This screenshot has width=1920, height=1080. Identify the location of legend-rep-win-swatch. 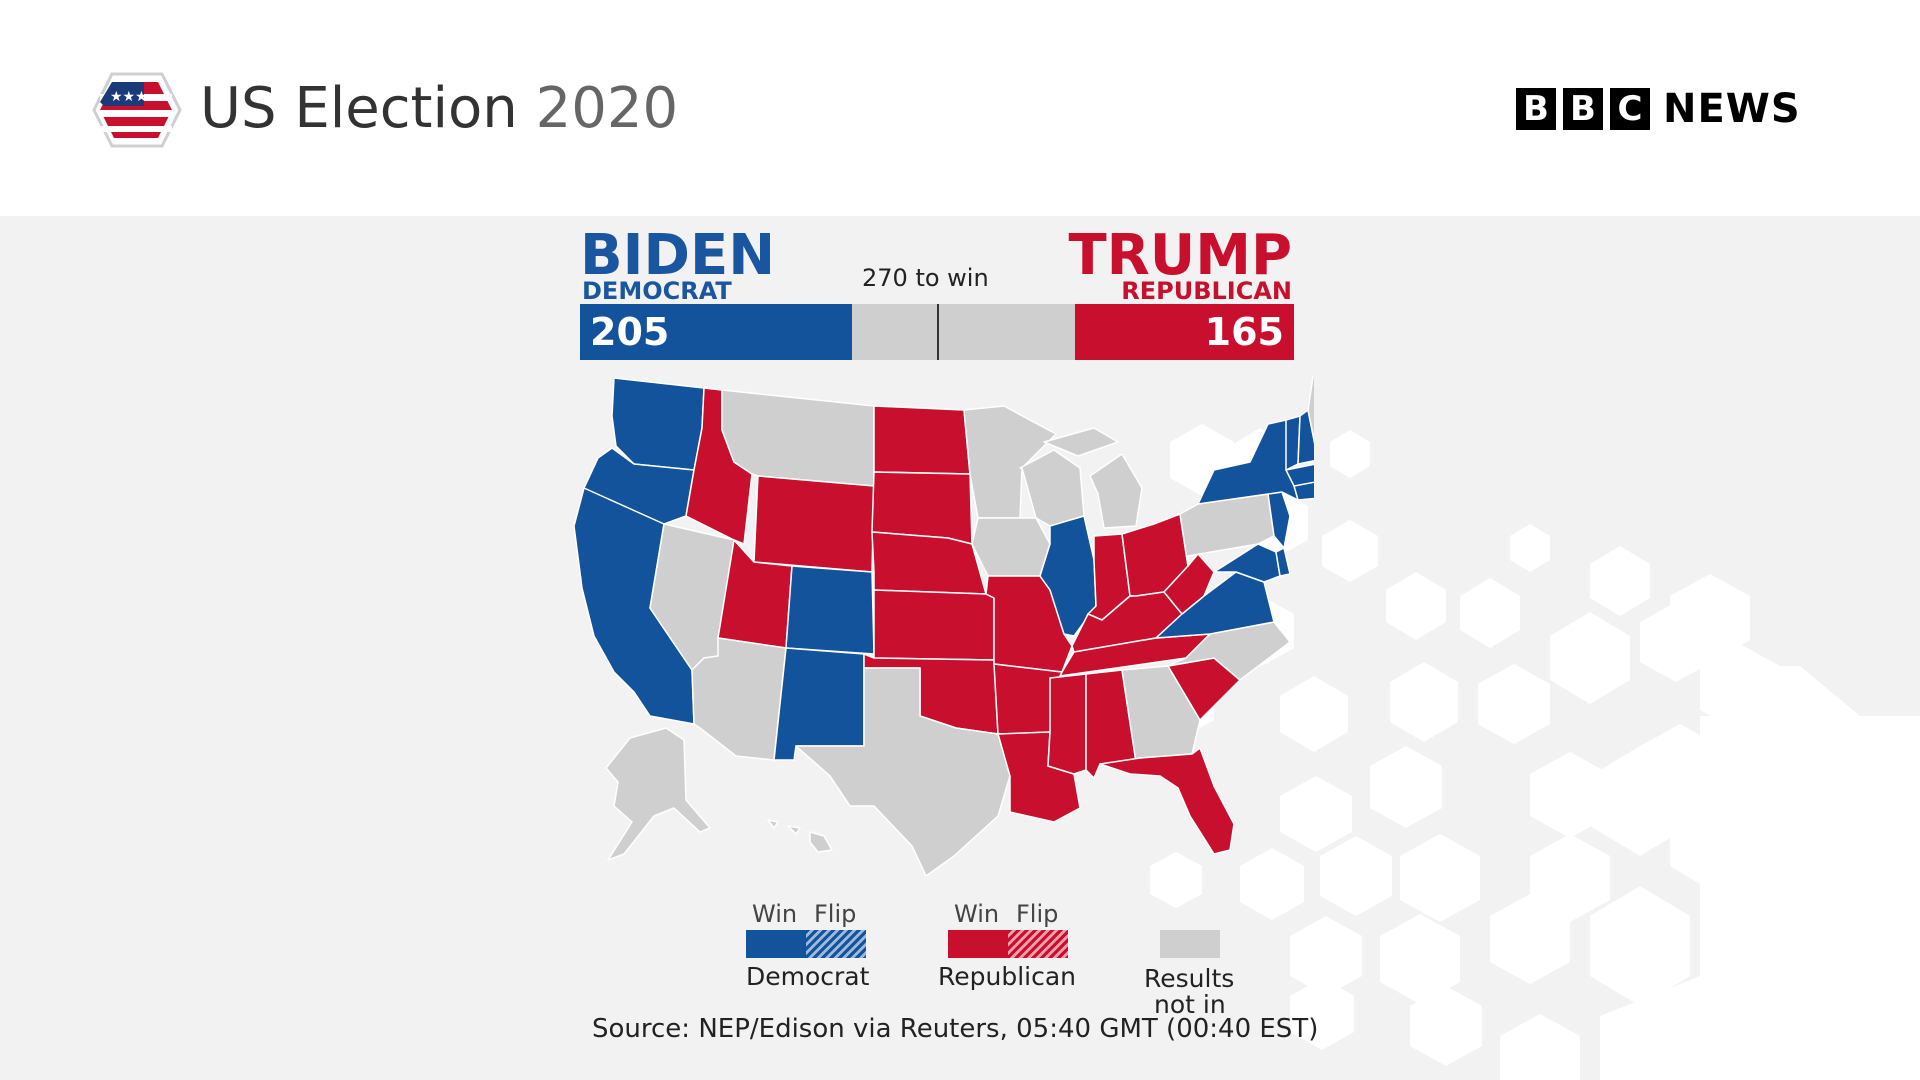
(978, 944).